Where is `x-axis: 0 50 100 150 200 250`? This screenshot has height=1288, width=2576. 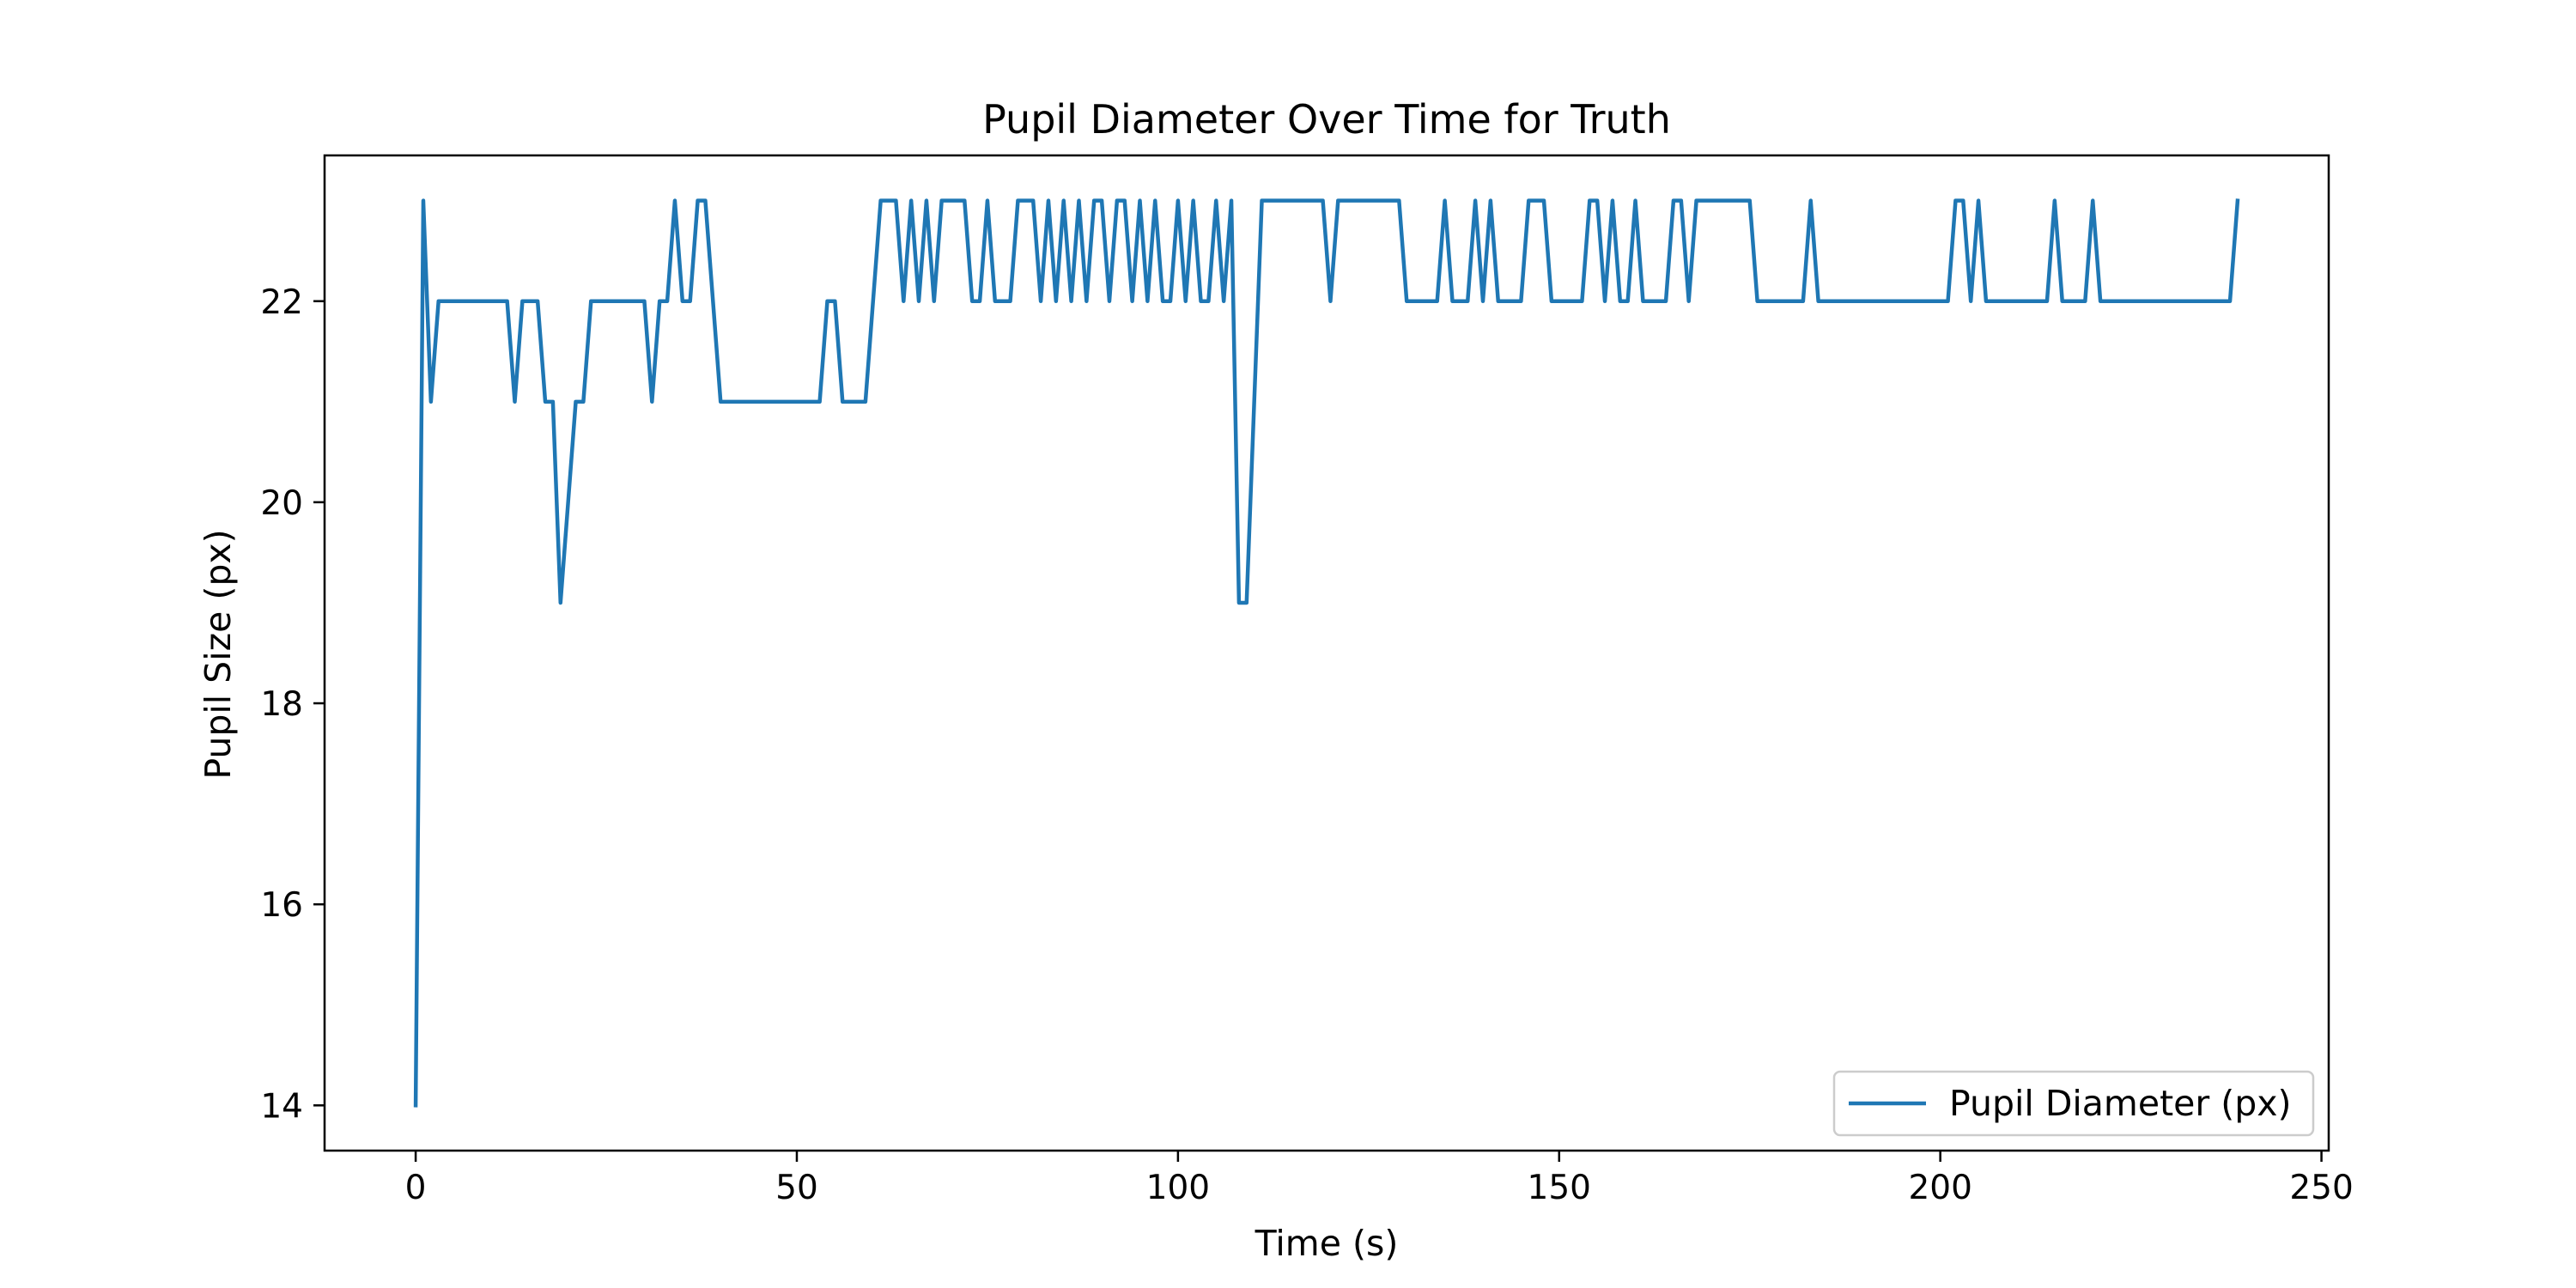 x-axis: 0 50 100 150 200 250 is located at coordinates (1379, 1179).